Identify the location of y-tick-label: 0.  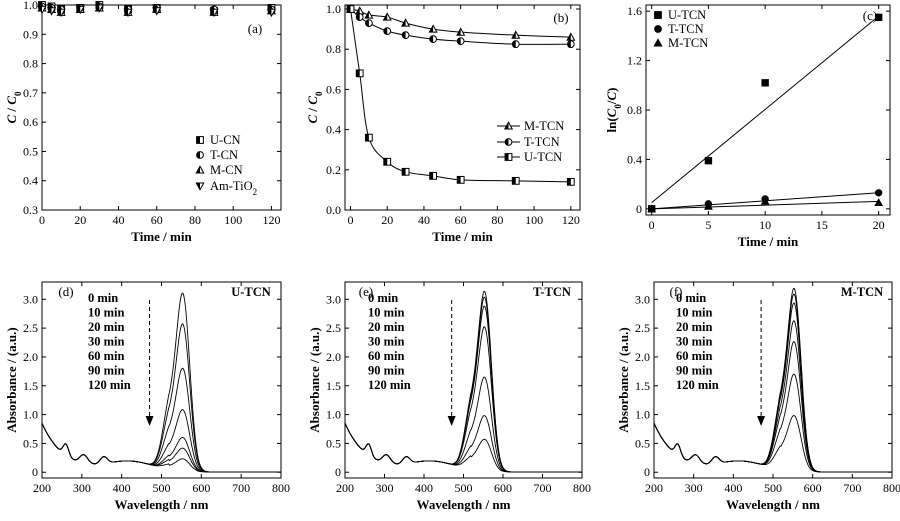
(35, 472).